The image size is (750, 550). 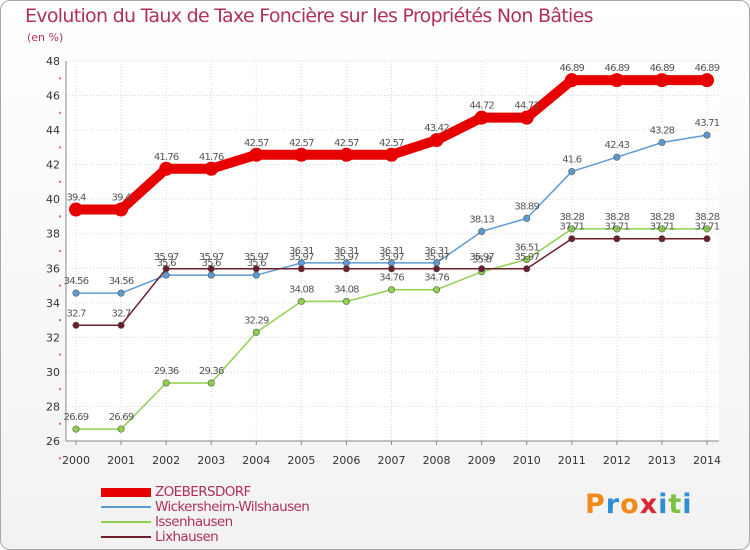 I want to click on x-tick-label: 2005, so click(x=301, y=460).